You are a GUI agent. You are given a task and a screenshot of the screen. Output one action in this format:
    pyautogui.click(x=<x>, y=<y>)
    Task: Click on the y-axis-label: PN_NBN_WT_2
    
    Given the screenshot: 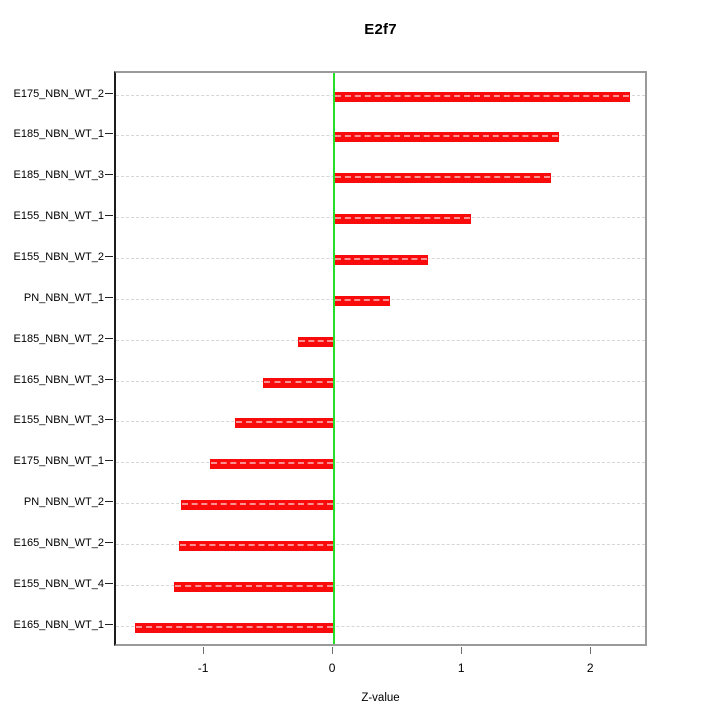 What is the action you would take?
    pyautogui.click(x=63, y=502)
    